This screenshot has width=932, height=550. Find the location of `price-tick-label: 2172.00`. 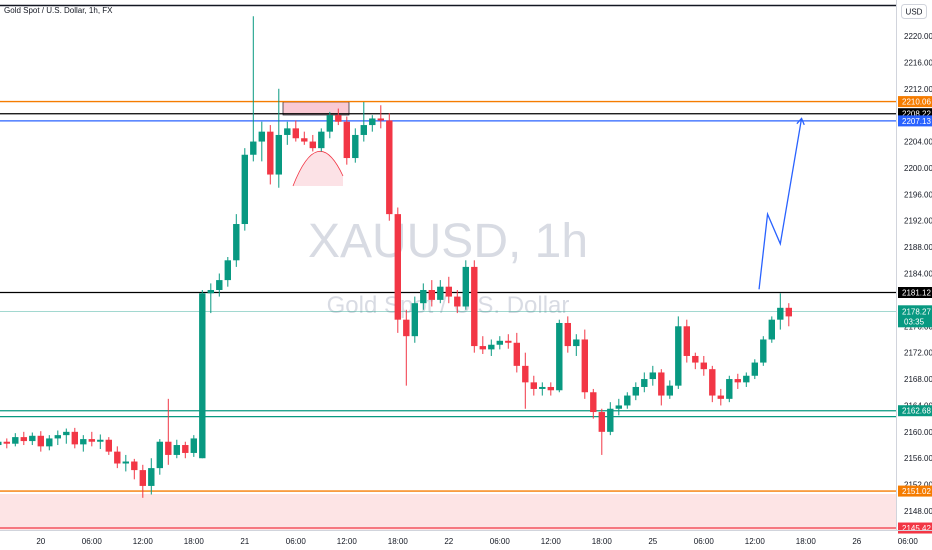

price-tick-label: 2172.00 is located at coordinates (918, 353).